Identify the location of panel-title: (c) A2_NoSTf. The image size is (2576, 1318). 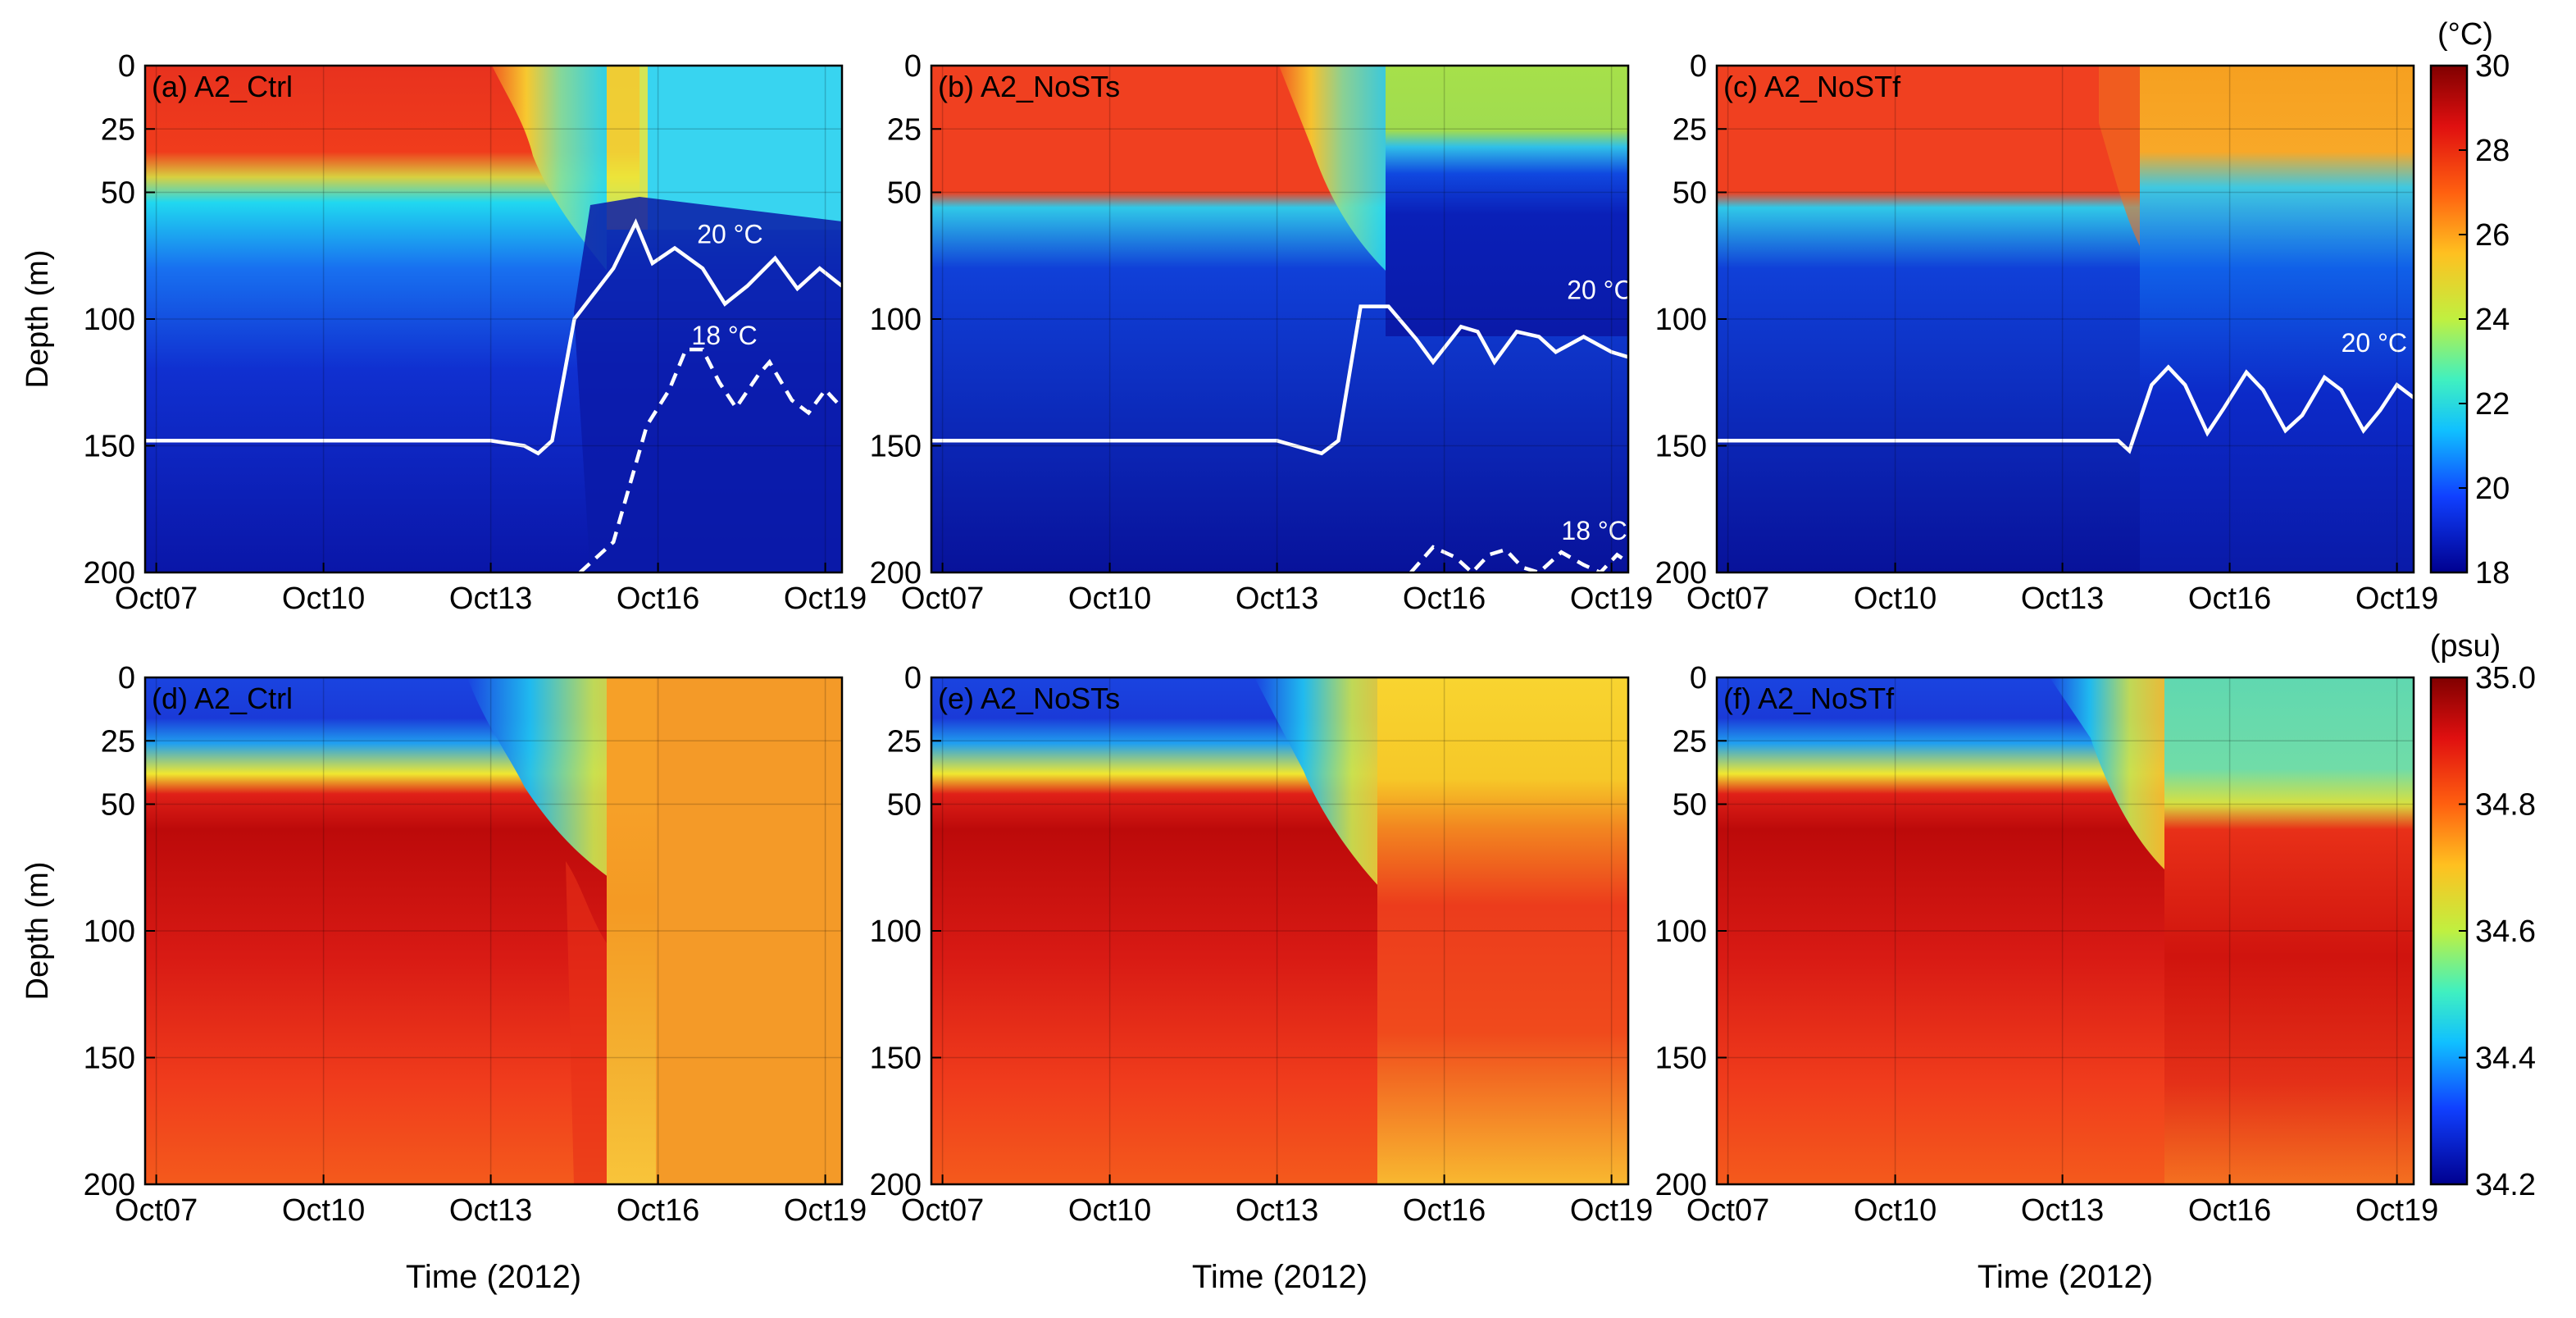
(1812, 87).